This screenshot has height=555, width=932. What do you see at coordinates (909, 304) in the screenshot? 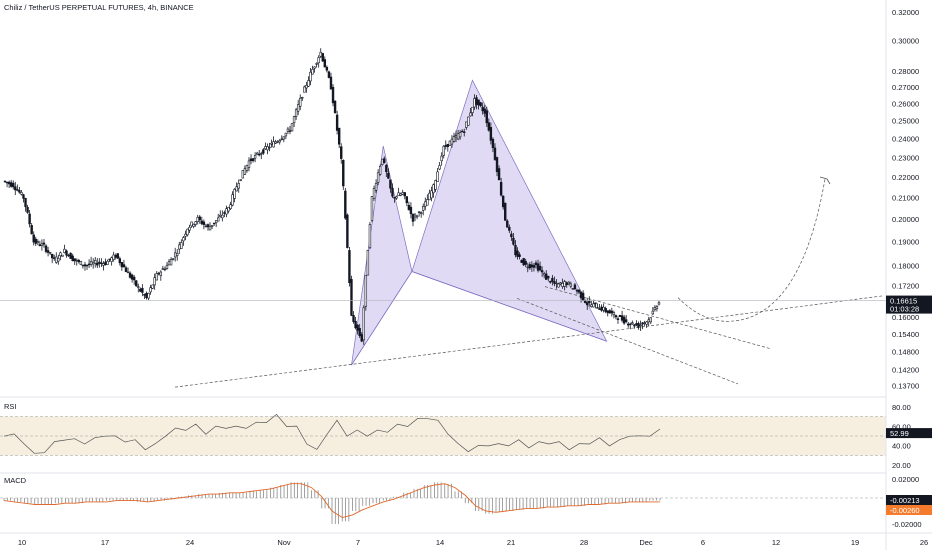
I see `last-price-badge` at bounding box center [909, 304].